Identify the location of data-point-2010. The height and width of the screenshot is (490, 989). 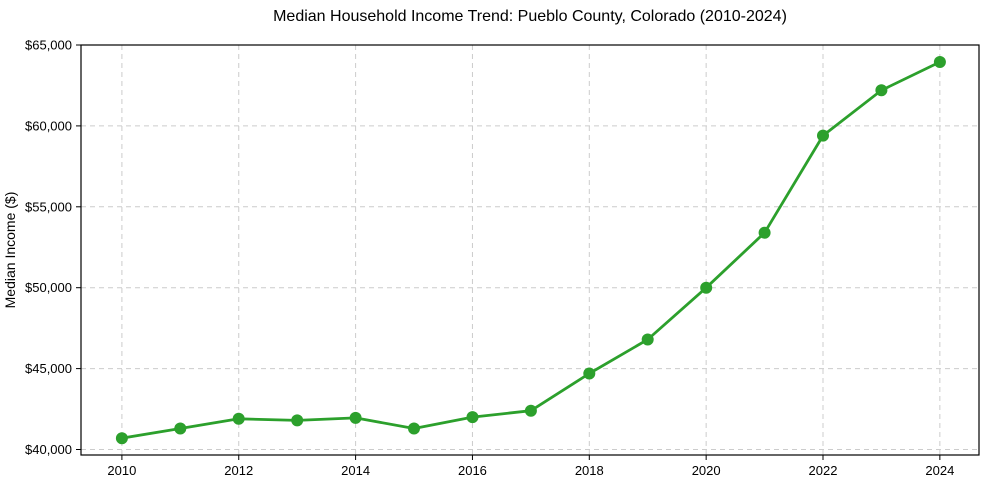
(121, 438).